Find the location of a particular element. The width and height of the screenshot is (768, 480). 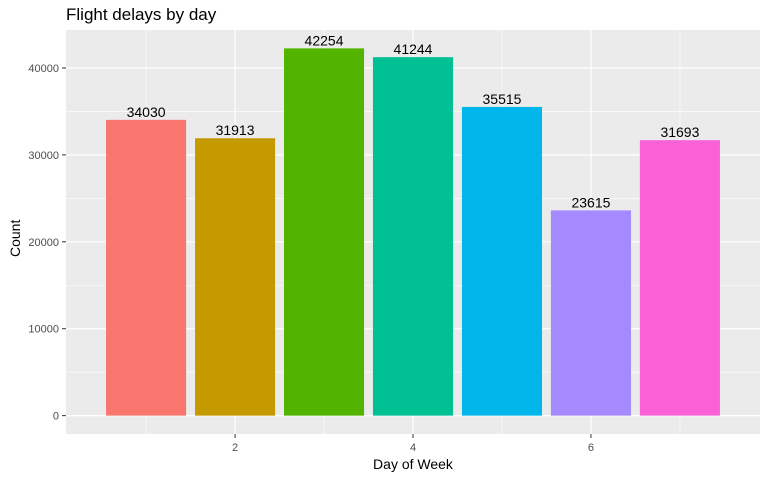

y-tick-label: 30000 is located at coordinates (43, 156).